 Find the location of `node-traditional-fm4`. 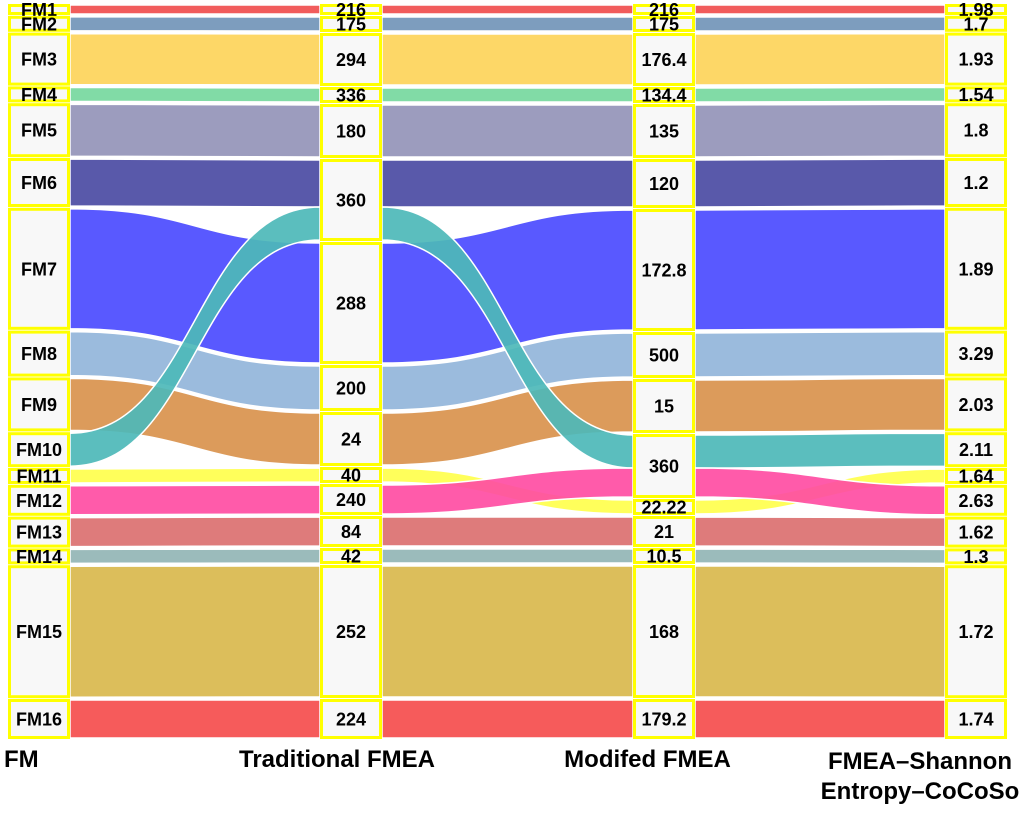

node-traditional-fm4 is located at coordinates (351, 95).